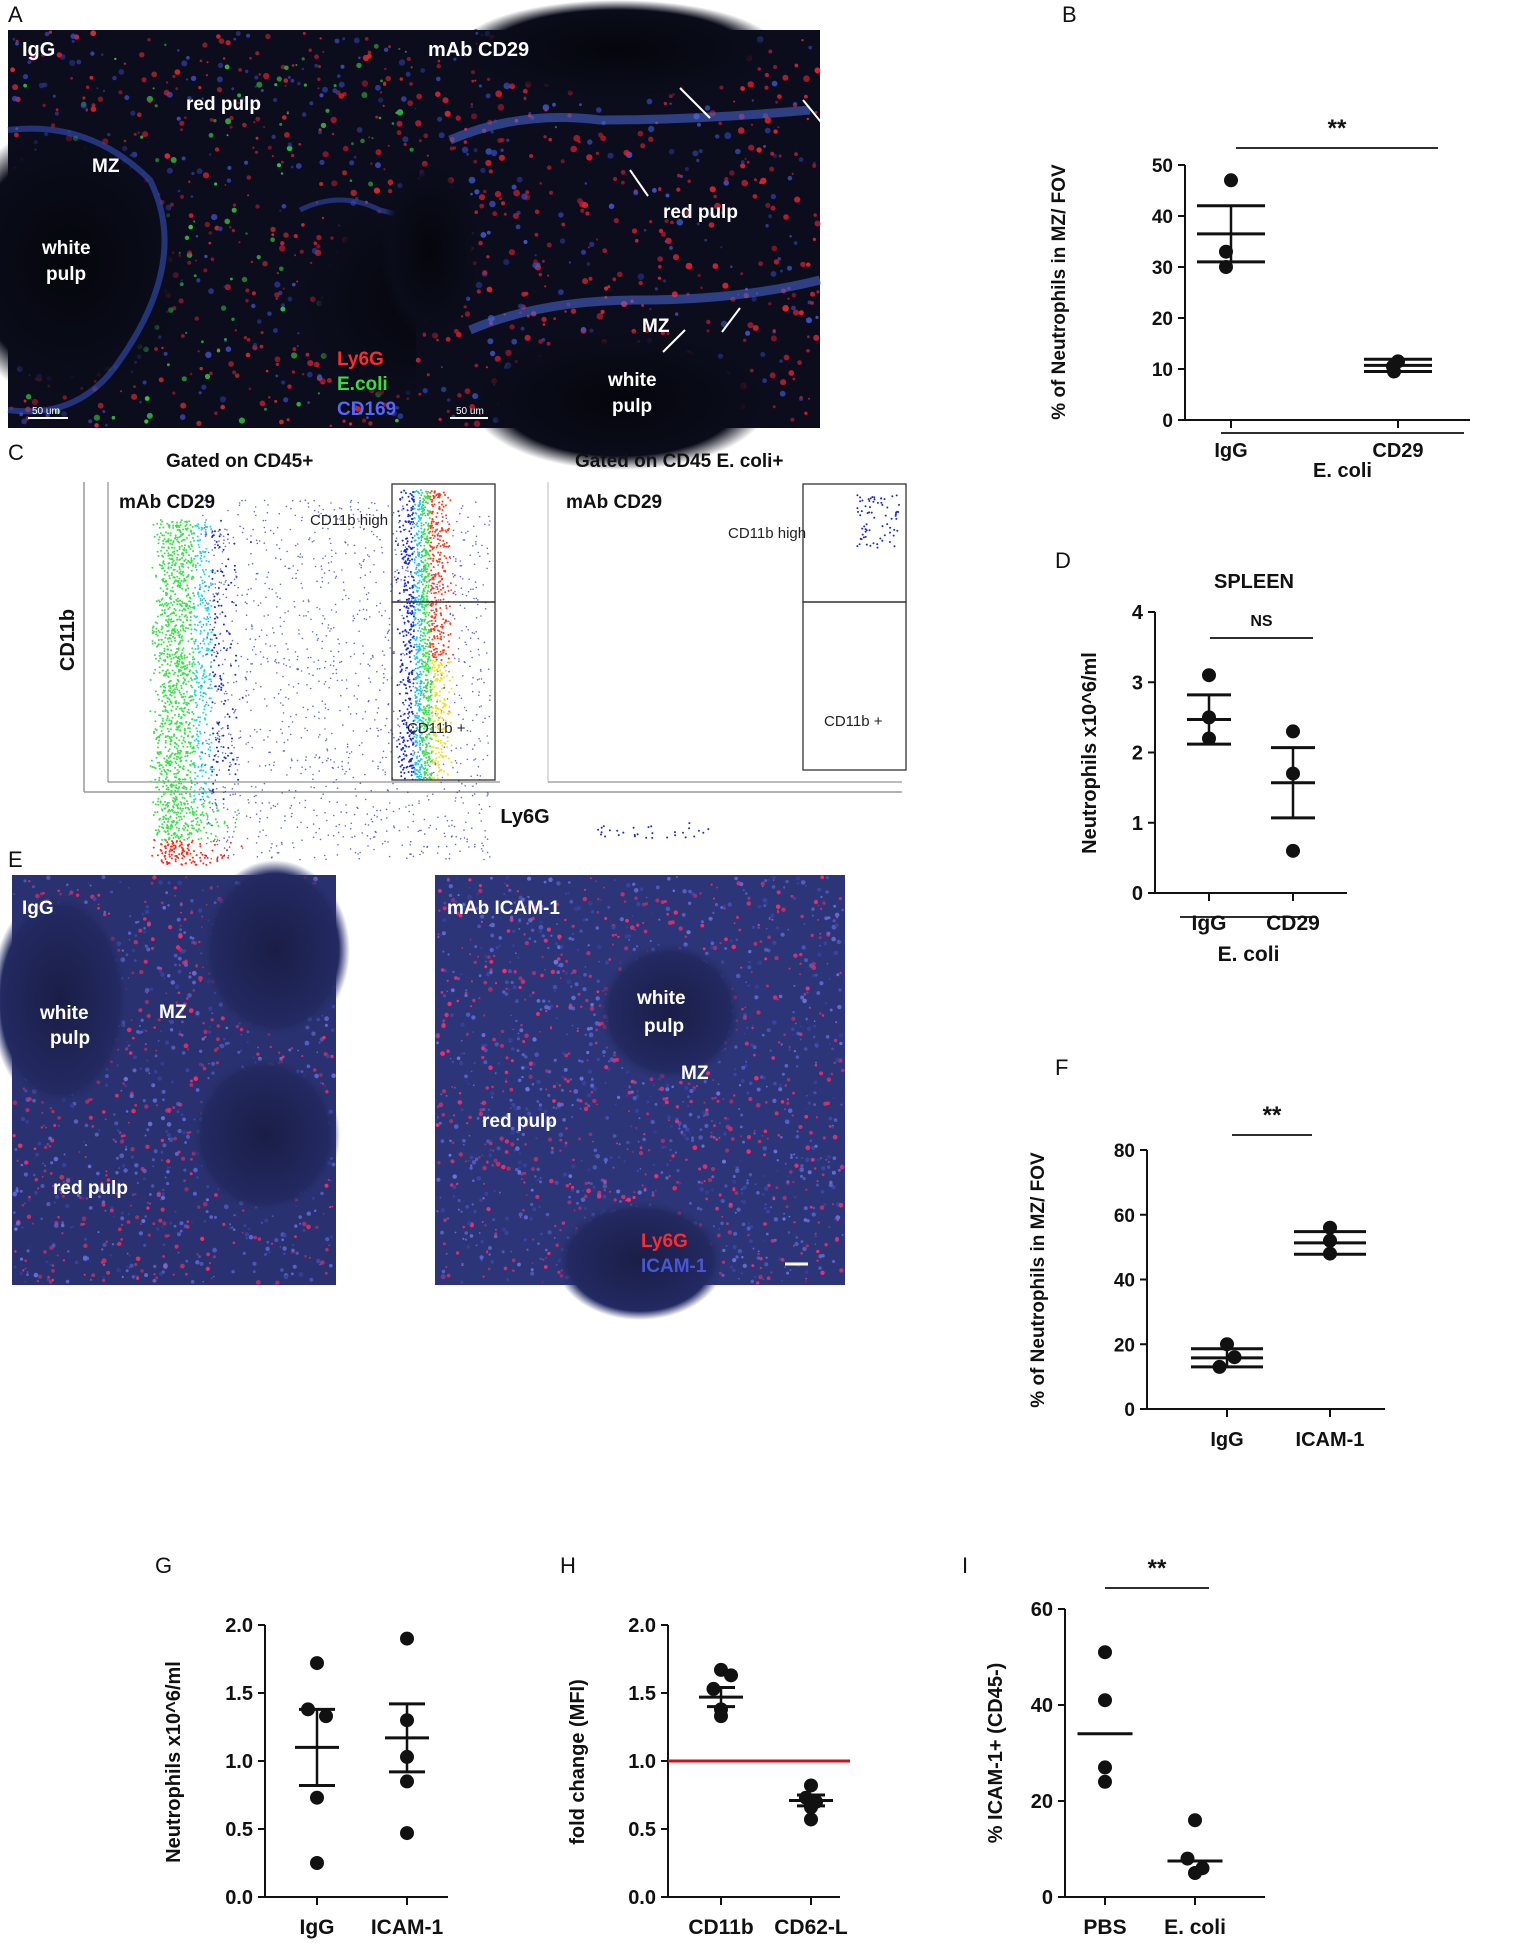 The height and width of the screenshot is (1958, 1535). What do you see at coordinates (632, 380) in the screenshot?
I see `region-label: white` at bounding box center [632, 380].